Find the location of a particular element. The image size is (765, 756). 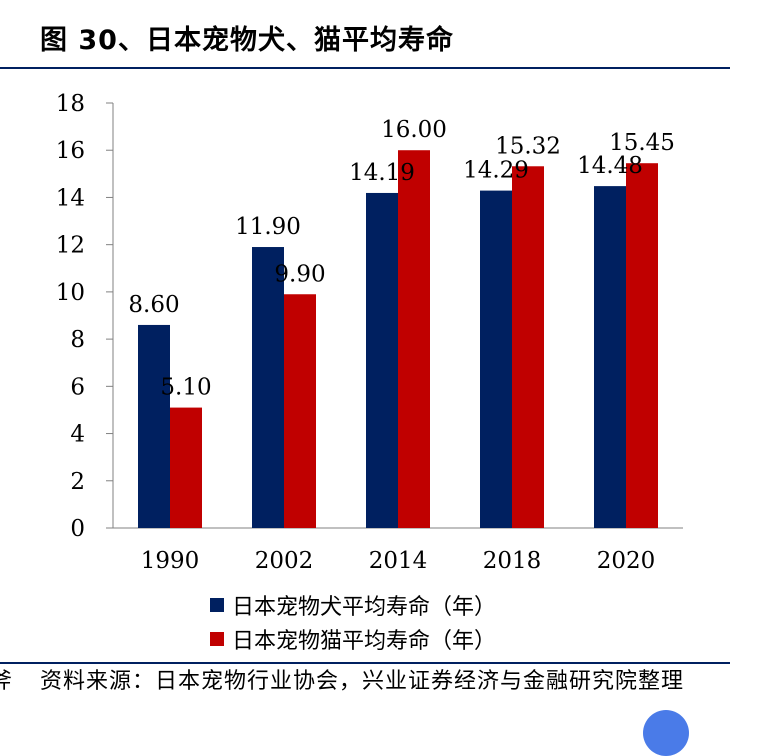

data-label: 5.10 is located at coordinates (185, 388).